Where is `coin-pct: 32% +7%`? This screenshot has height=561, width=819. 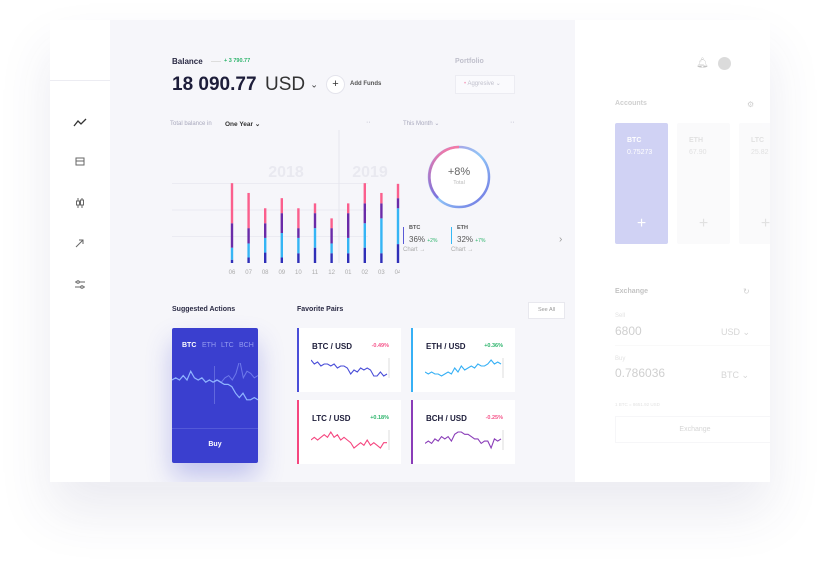
coin-pct: 32% +7% is located at coordinates (471, 239).